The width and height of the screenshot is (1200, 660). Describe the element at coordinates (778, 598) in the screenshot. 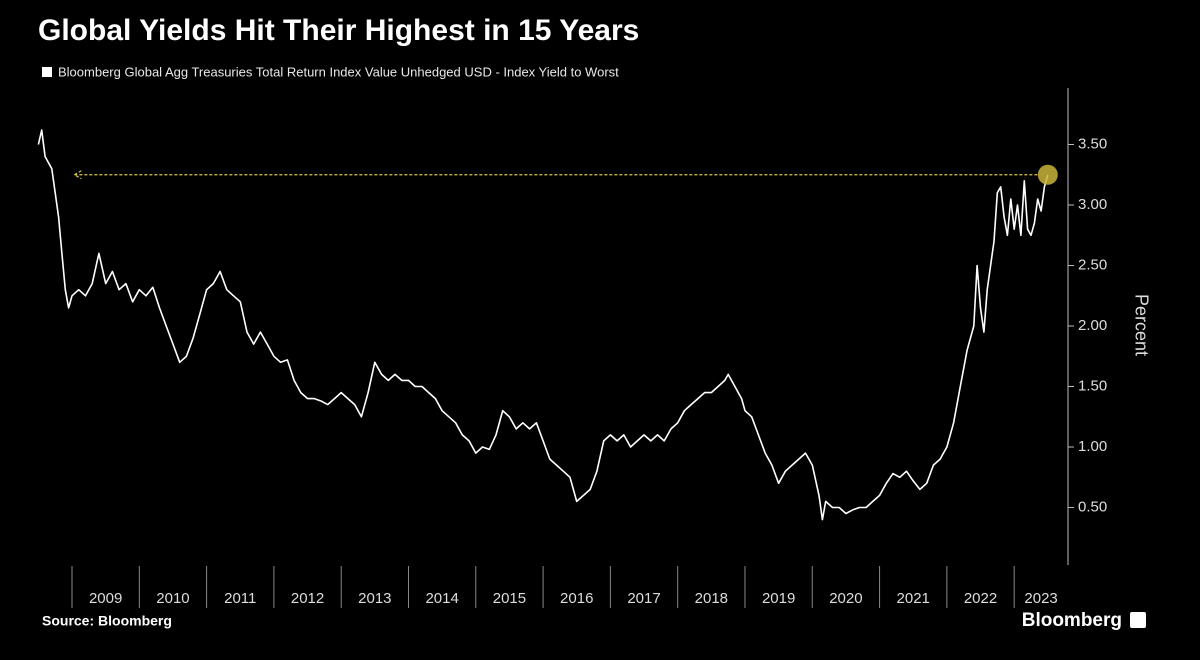

I see `x-tick-label: 2019` at that location.